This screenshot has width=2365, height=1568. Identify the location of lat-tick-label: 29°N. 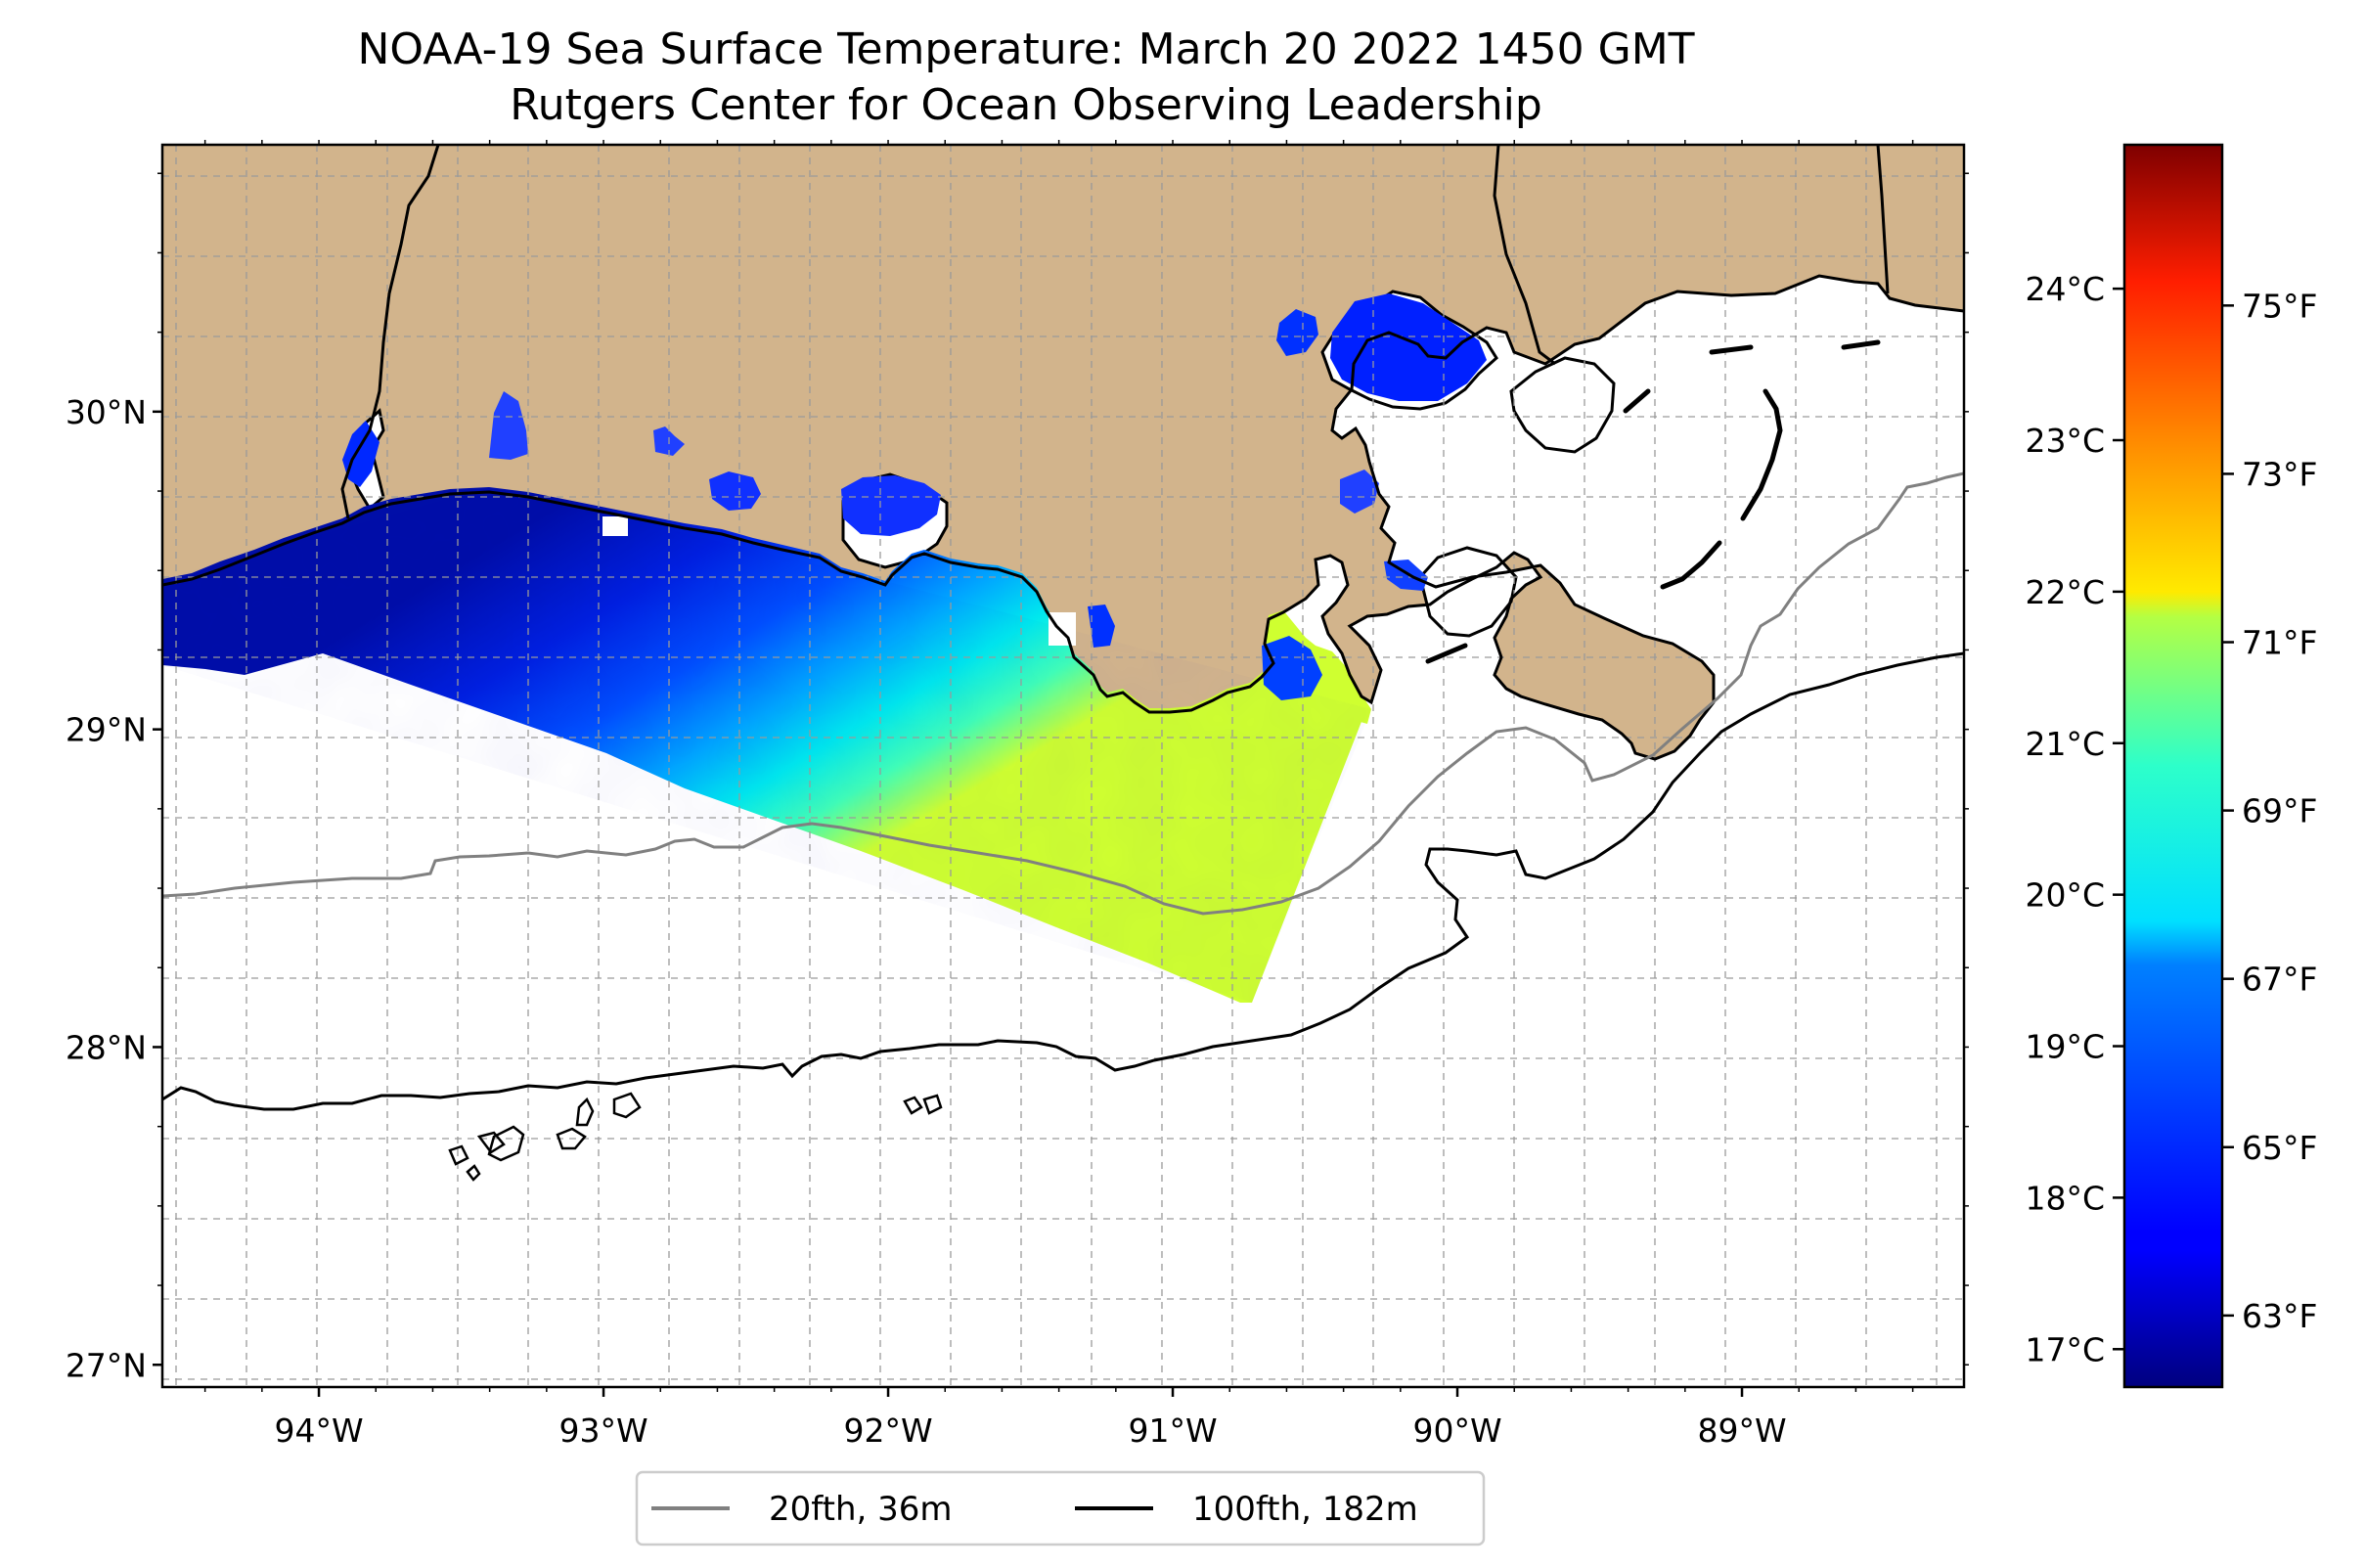
(106, 730).